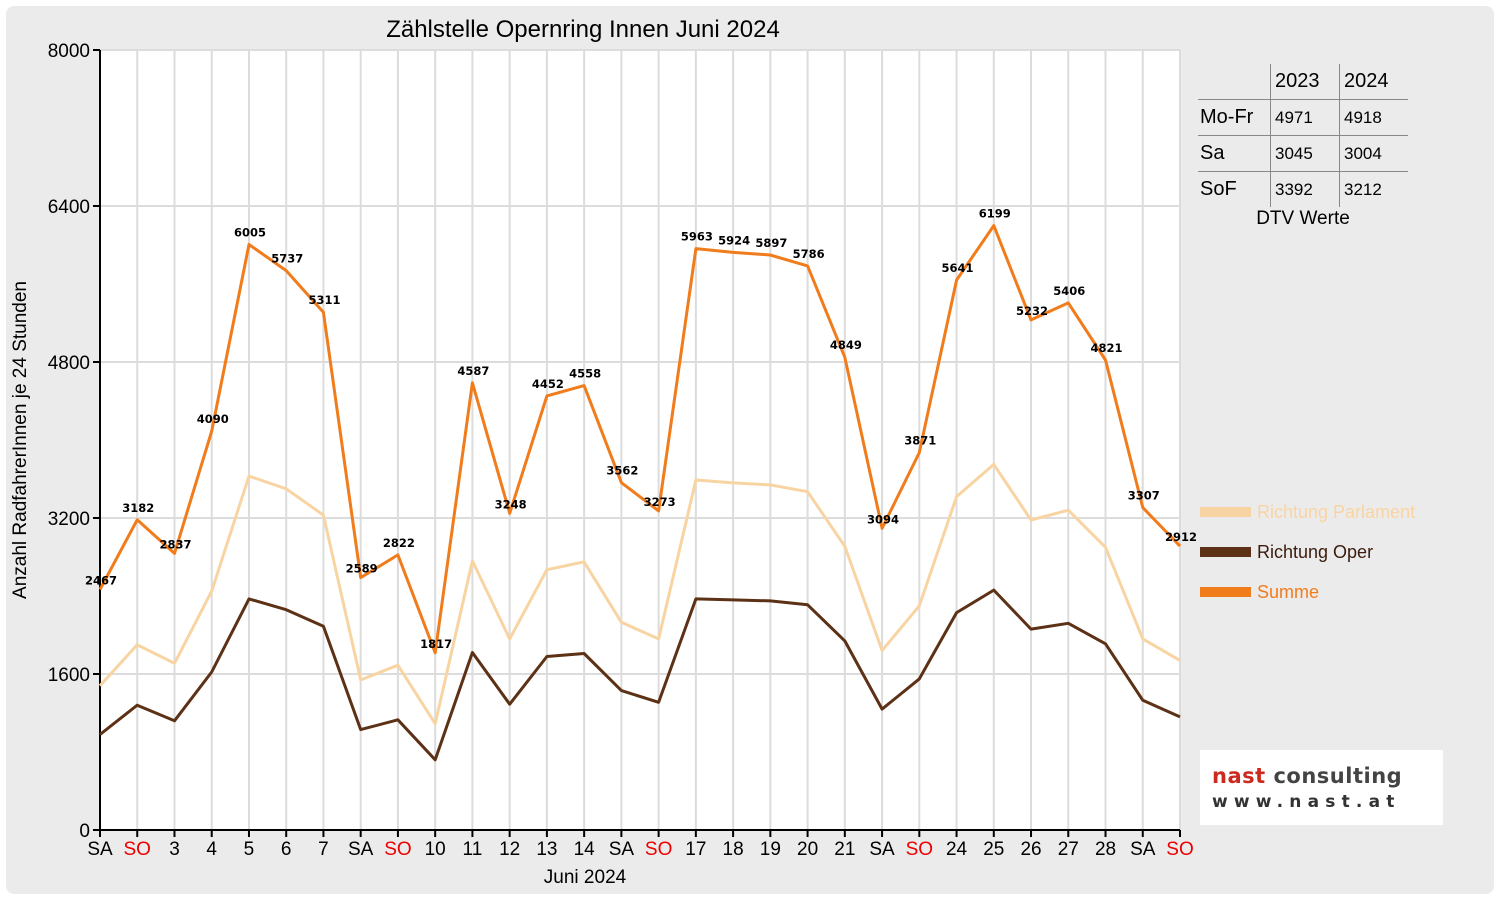 This screenshot has height=900, width=1500. I want to click on x-tick-label: 27, so click(1068, 849).